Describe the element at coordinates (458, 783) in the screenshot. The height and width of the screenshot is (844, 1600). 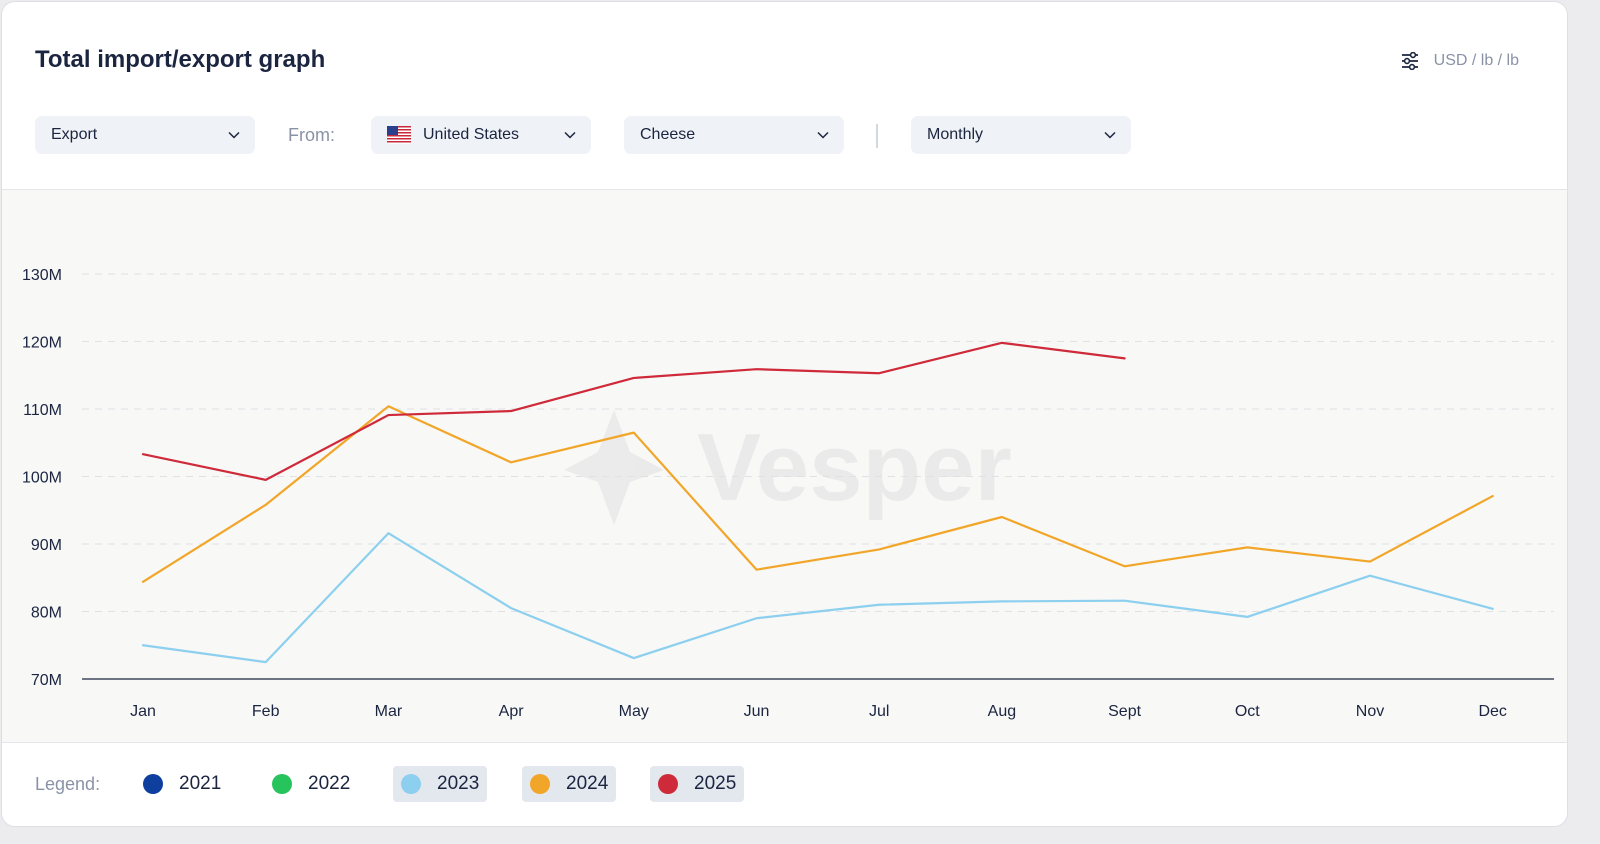
I see `legend-year: 2023` at that location.